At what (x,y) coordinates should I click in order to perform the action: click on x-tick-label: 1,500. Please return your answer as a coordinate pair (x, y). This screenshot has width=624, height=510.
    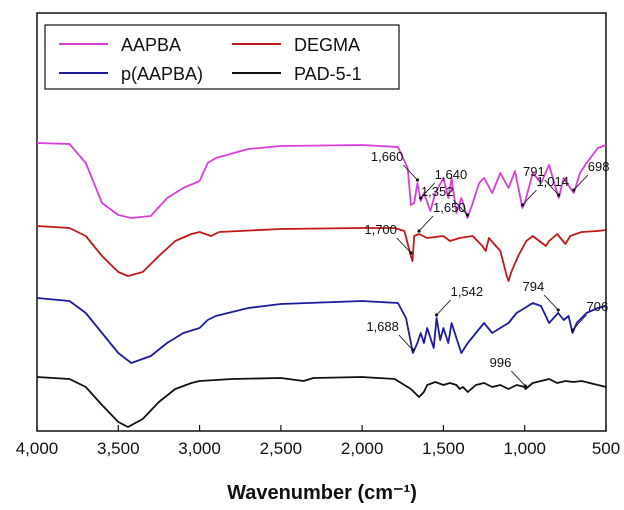
    Looking at the image, I should click on (443, 448).